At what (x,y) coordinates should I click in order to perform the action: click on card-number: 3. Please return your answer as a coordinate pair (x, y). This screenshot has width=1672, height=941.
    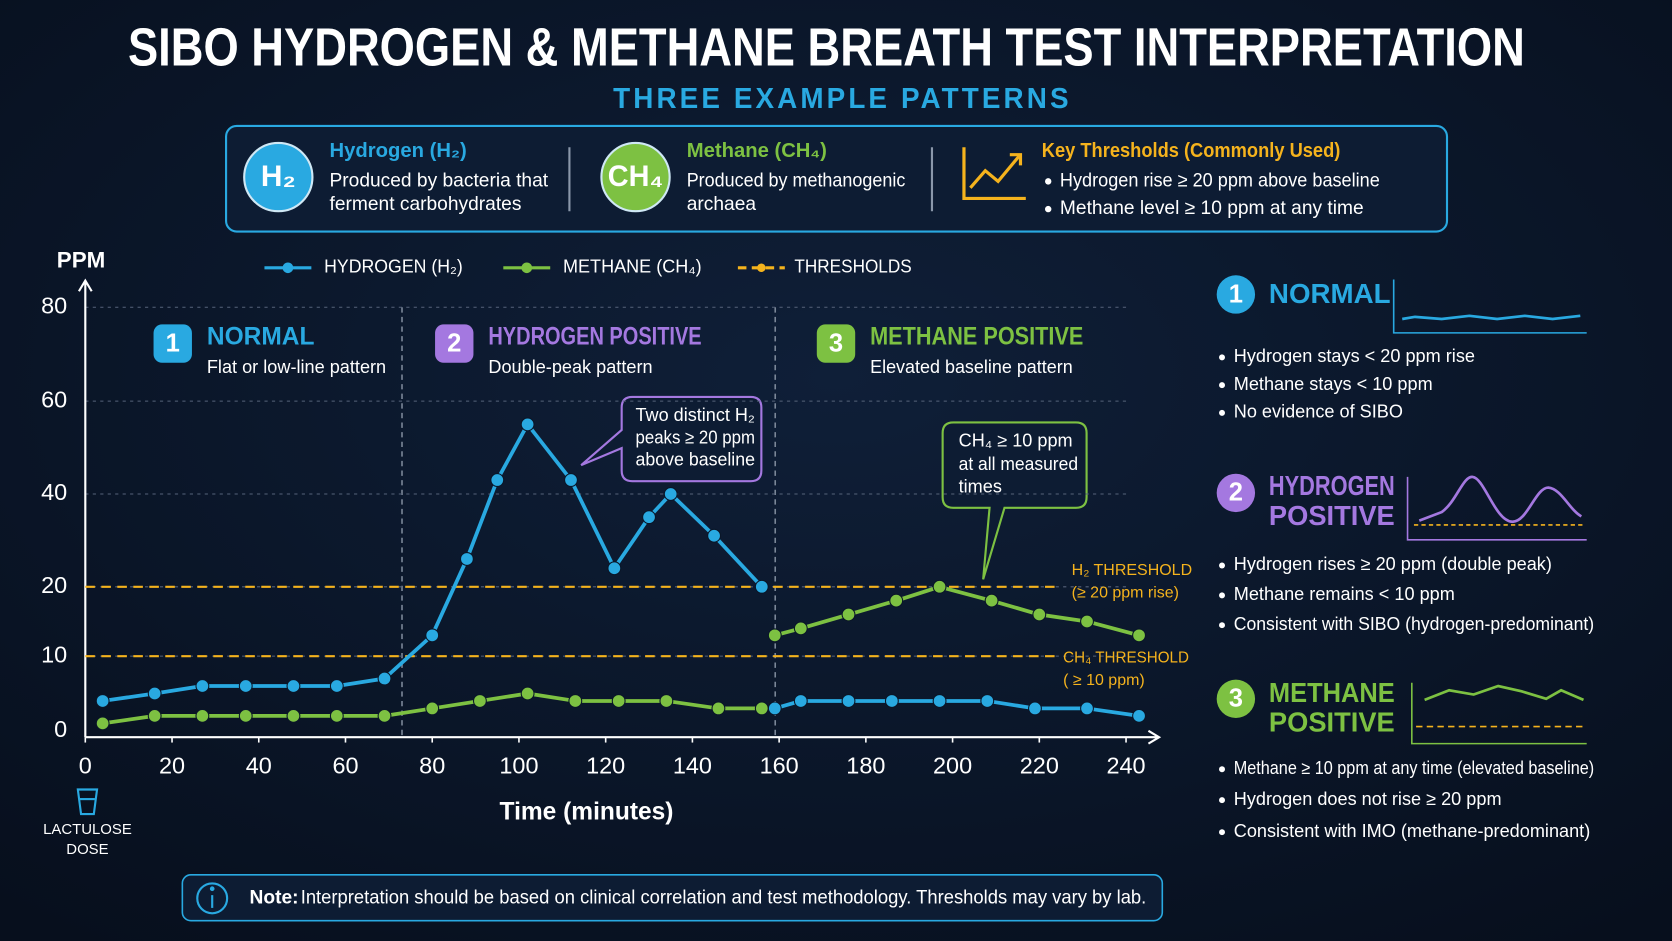
    Looking at the image, I should click on (1236, 699).